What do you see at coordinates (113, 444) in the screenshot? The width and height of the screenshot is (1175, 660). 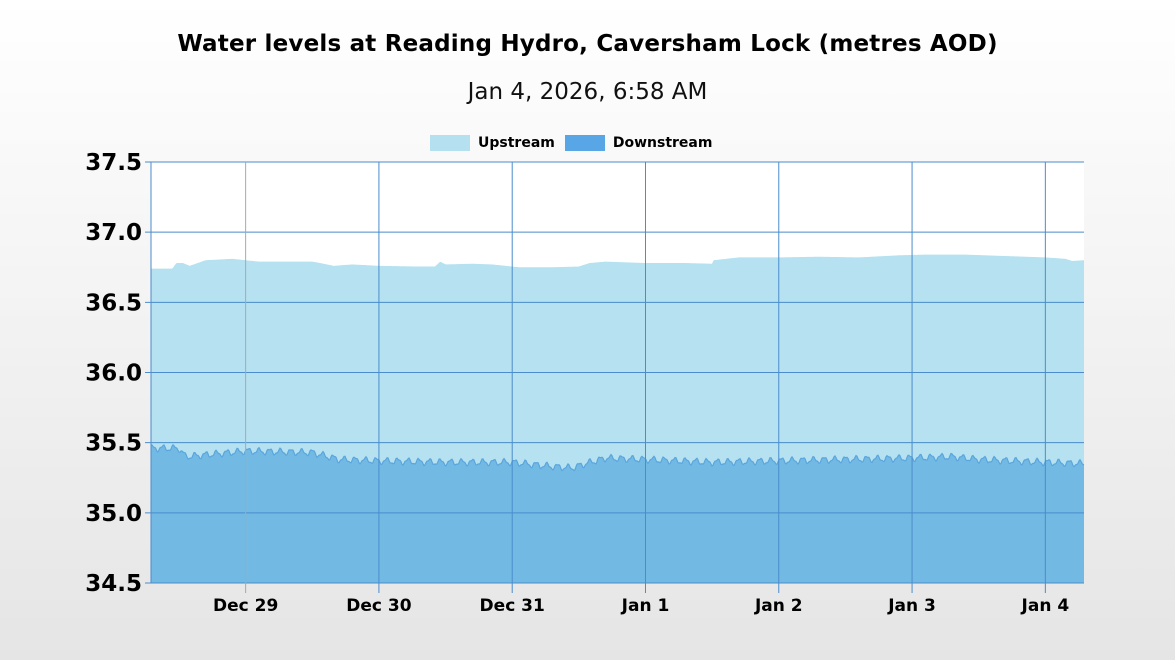 I see `y-tick-label: 35.5` at bounding box center [113, 444].